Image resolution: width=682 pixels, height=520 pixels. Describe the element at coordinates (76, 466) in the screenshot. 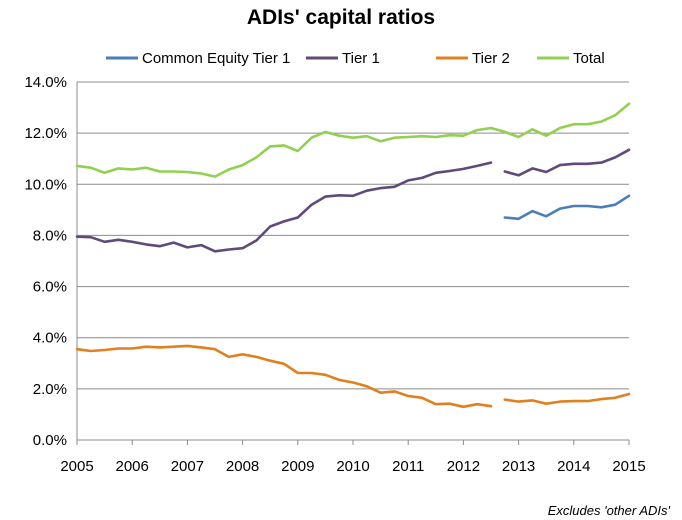

I see `x-tick-label: 2005` at that location.